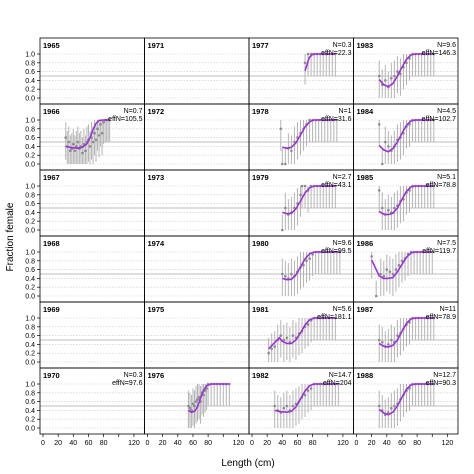  I want to click on panel-1975: 1975, so click(197, 335).